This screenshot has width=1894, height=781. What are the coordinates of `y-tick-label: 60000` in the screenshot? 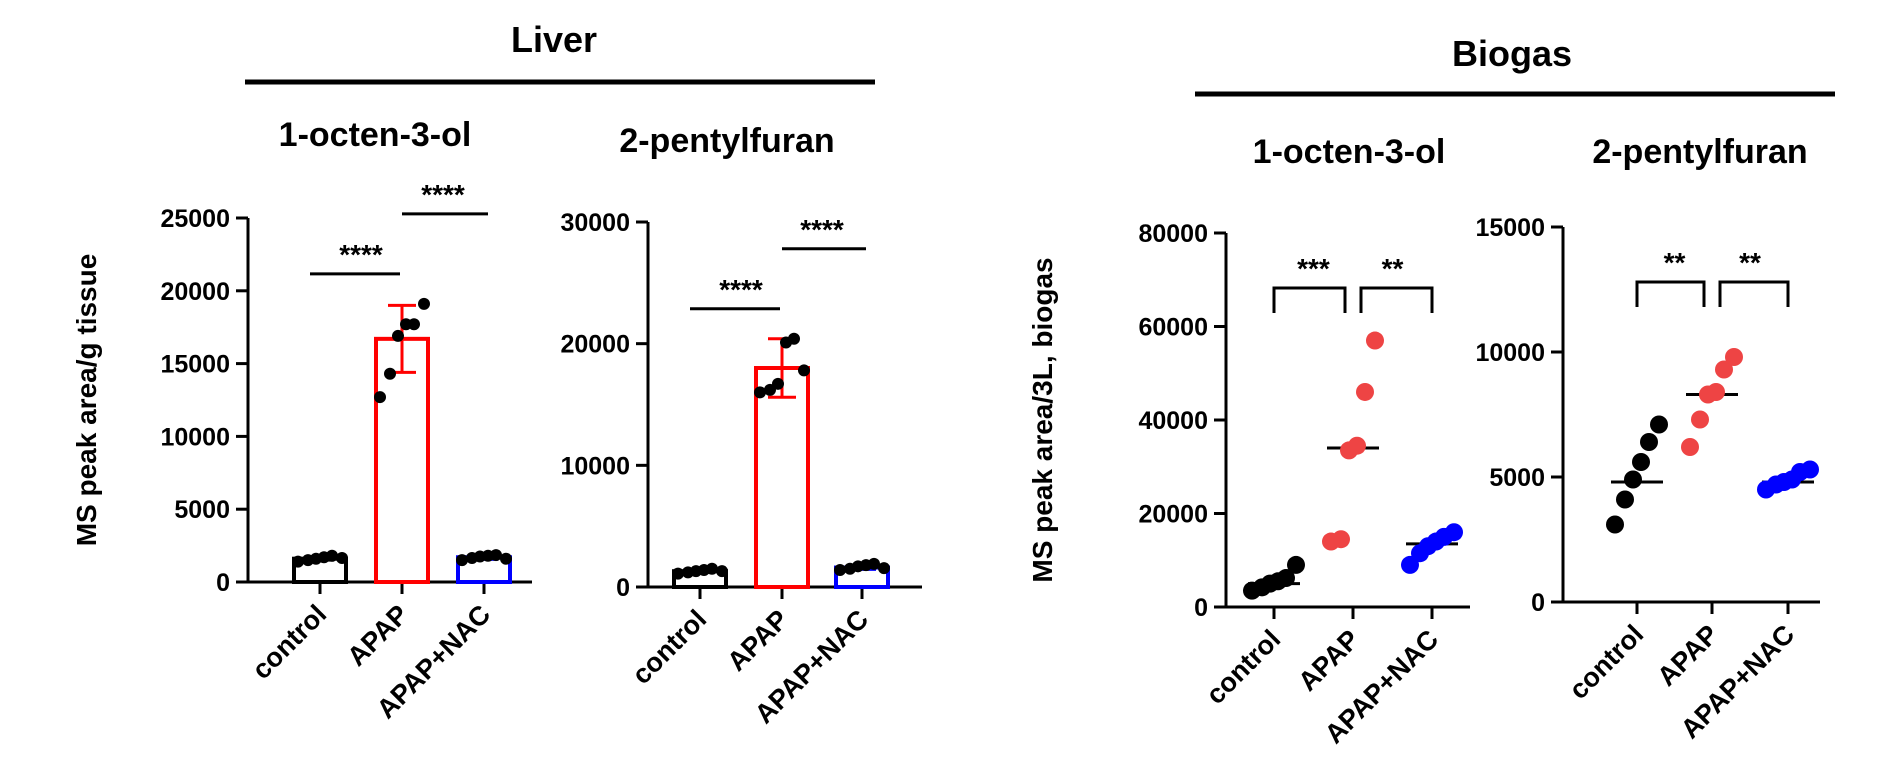 It's located at (1173, 328).